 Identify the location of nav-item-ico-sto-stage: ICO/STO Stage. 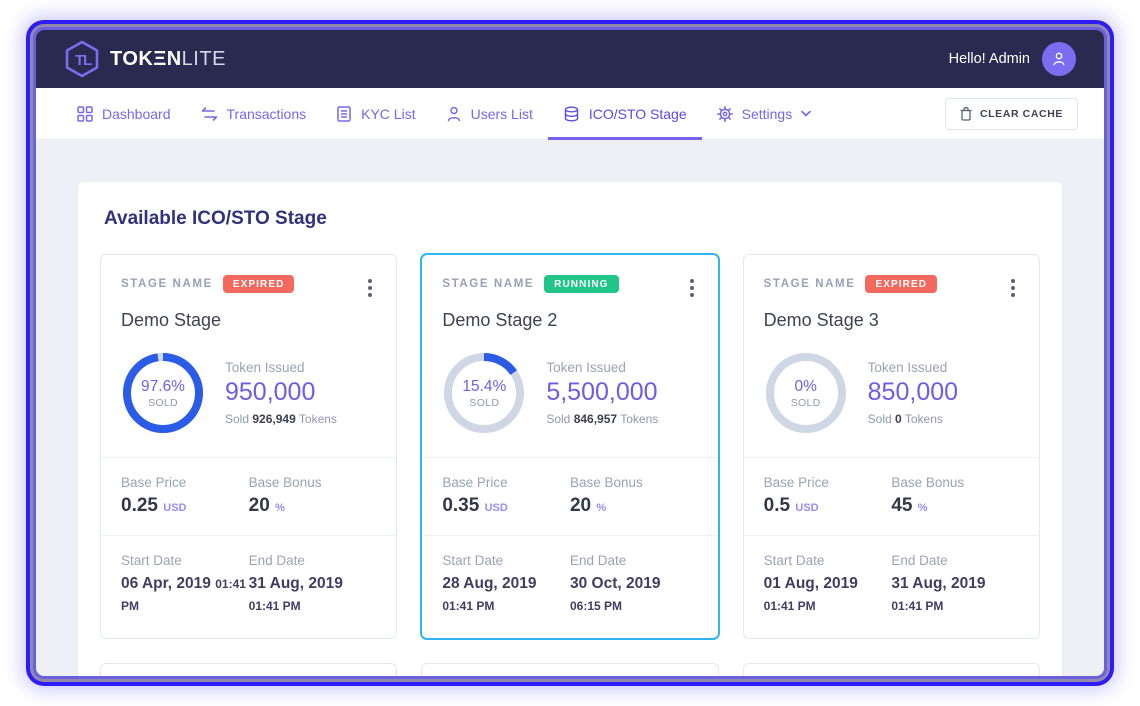
(625, 114).